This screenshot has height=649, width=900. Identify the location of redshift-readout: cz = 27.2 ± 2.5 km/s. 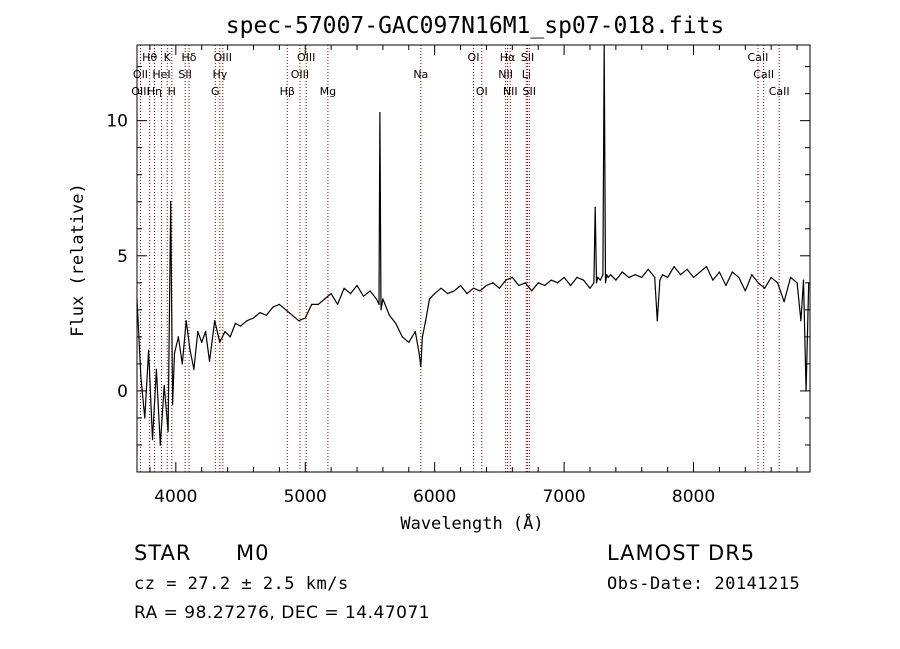
(241, 584).